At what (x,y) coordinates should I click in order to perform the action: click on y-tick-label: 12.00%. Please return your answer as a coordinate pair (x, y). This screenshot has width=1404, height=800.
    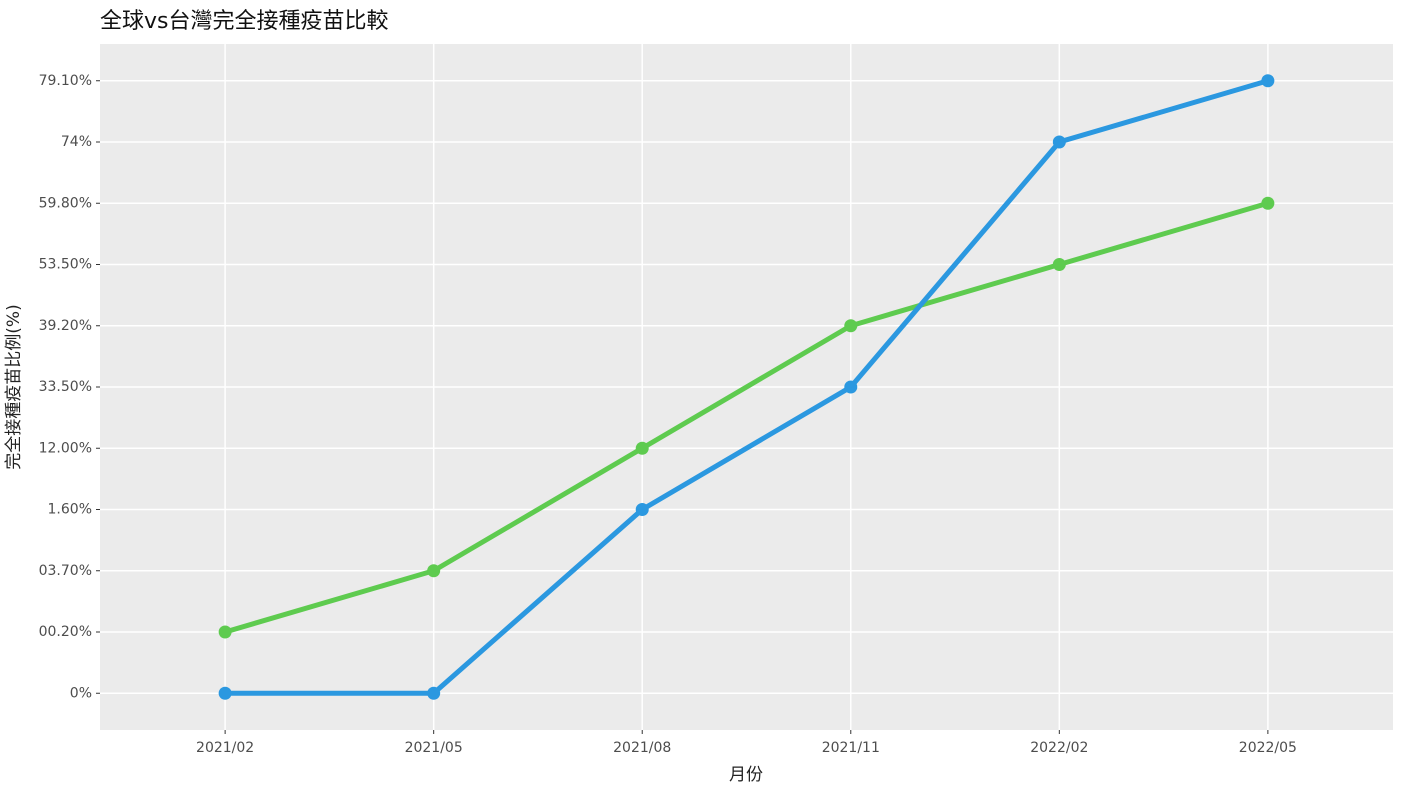
    Looking at the image, I should click on (65, 448).